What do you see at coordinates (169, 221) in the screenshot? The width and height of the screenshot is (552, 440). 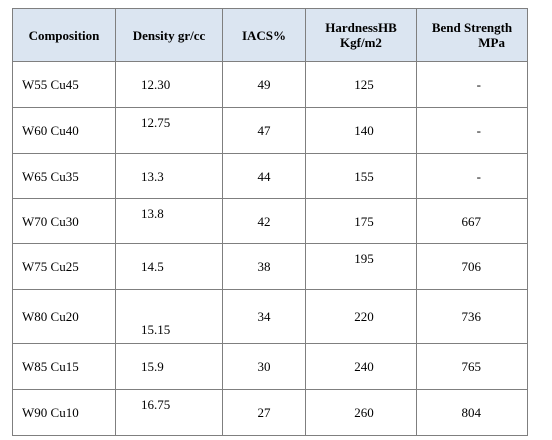 I see `cell-density: 13.8` at bounding box center [169, 221].